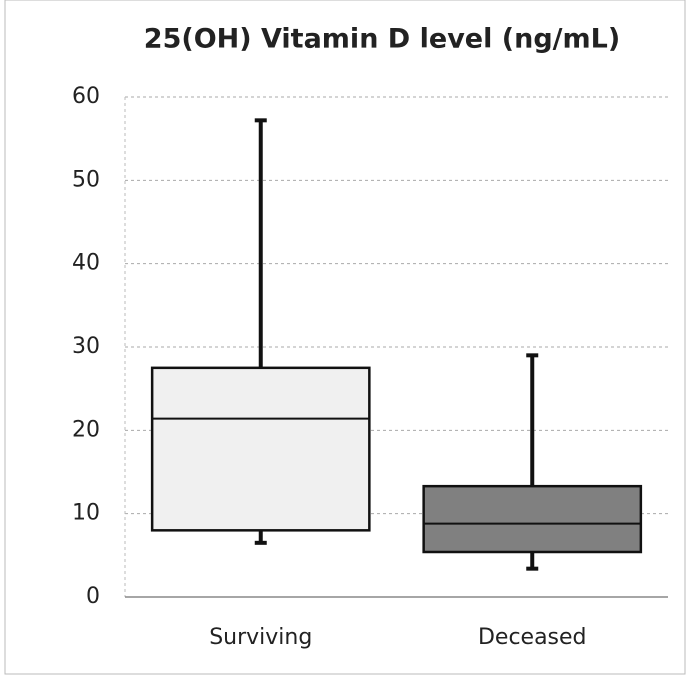  What do you see at coordinates (86, 263) in the screenshot?
I see `y-tick-label: 40` at bounding box center [86, 263].